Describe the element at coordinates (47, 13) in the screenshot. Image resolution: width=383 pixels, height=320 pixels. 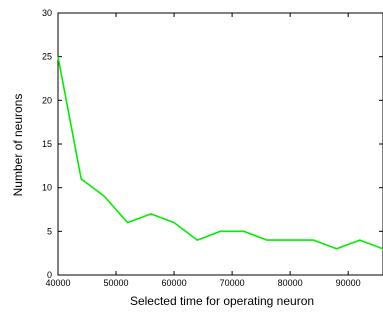
I see `y-tick-label: 30` at that location.